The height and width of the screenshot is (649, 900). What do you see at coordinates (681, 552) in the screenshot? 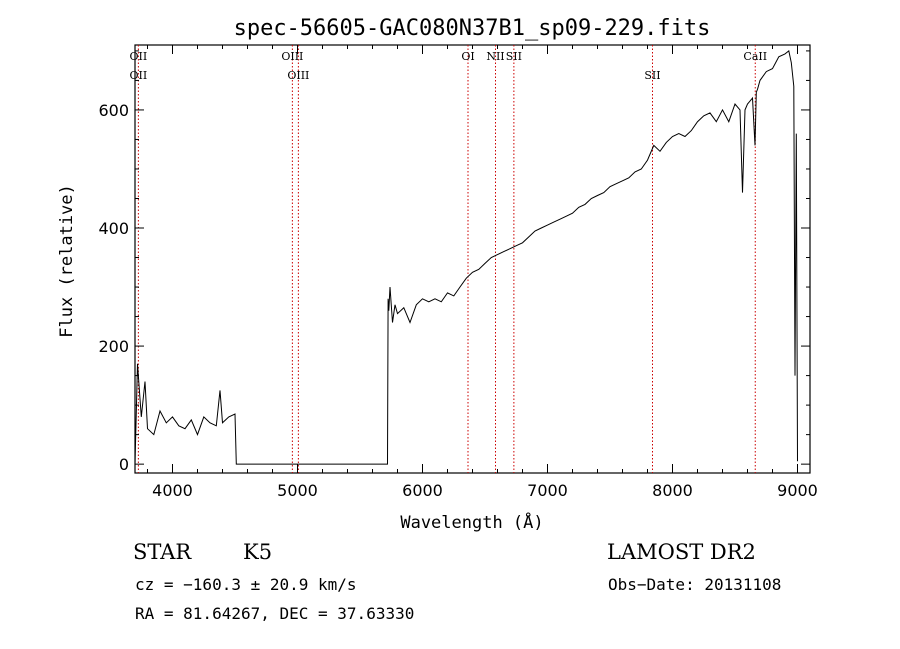
I see `survey-name: LAMOST DR2` at bounding box center [681, 552].